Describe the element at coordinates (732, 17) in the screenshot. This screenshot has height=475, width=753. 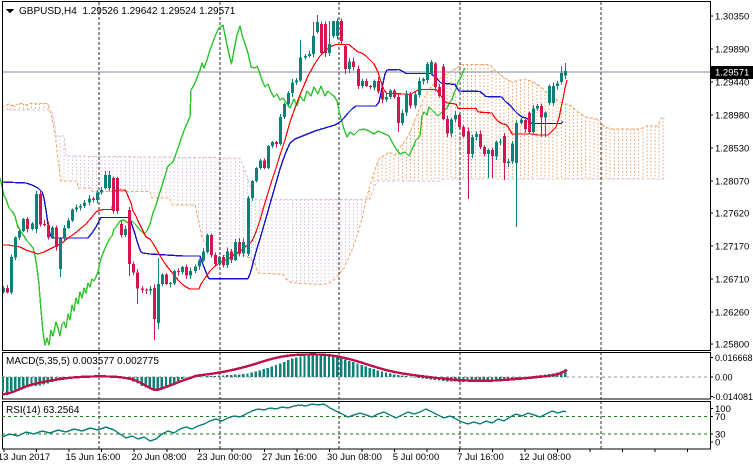
I see `svg-text: 1.30350` at that location.